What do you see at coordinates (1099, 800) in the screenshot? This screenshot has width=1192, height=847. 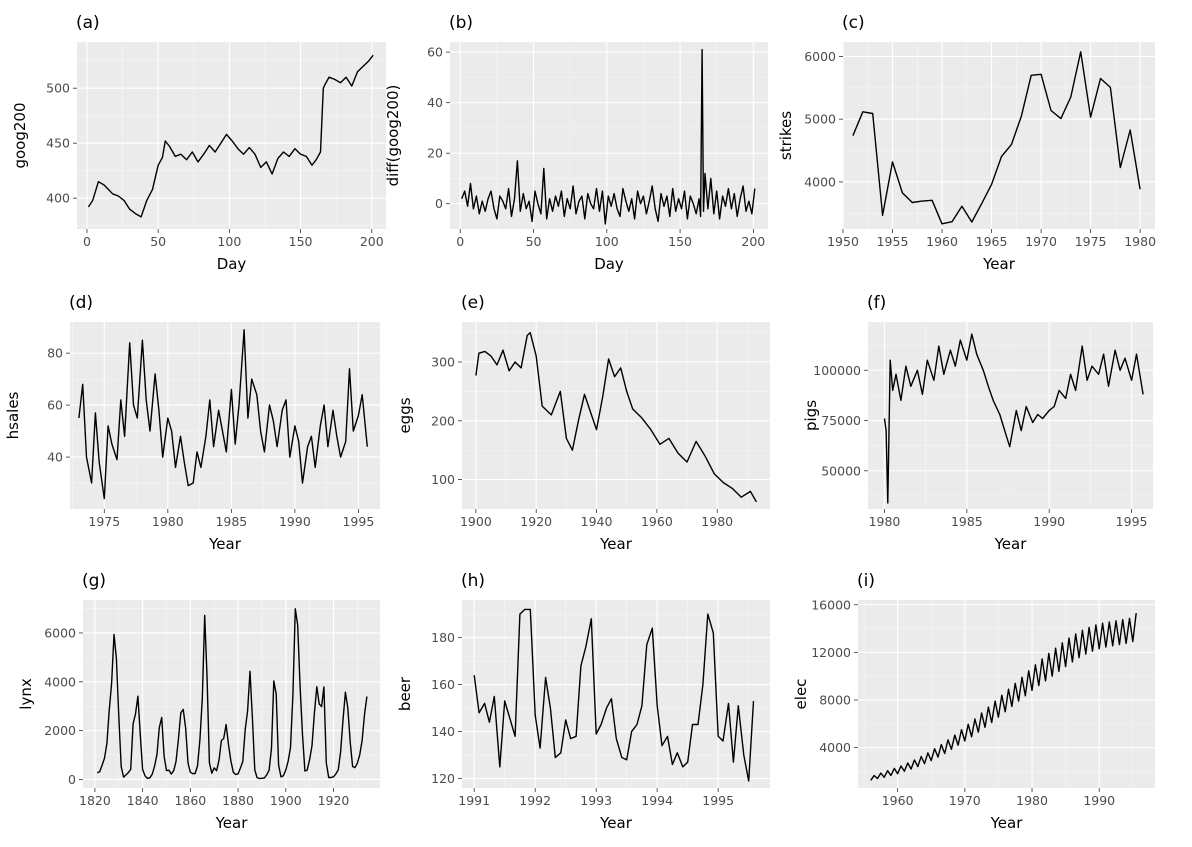 I see `x-tick-label: 1990` at bounding box center [1099, 800].